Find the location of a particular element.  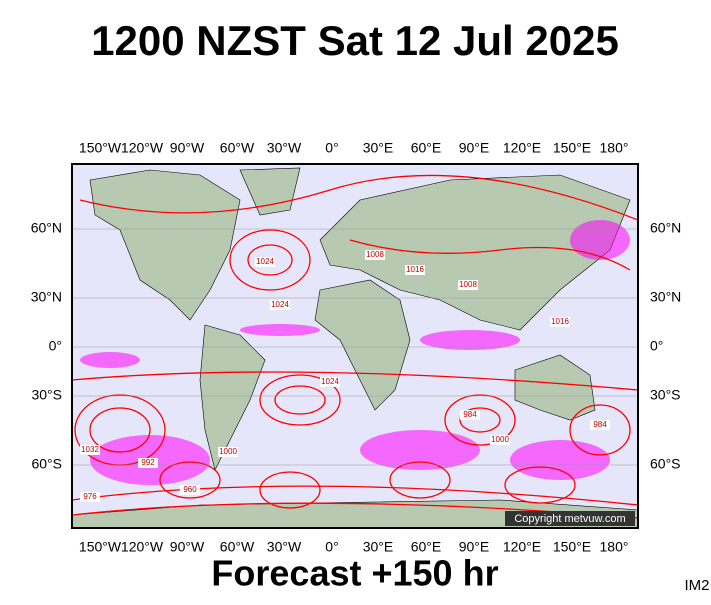

lon-label-top: 60°E is located at coordinates (426, 148).